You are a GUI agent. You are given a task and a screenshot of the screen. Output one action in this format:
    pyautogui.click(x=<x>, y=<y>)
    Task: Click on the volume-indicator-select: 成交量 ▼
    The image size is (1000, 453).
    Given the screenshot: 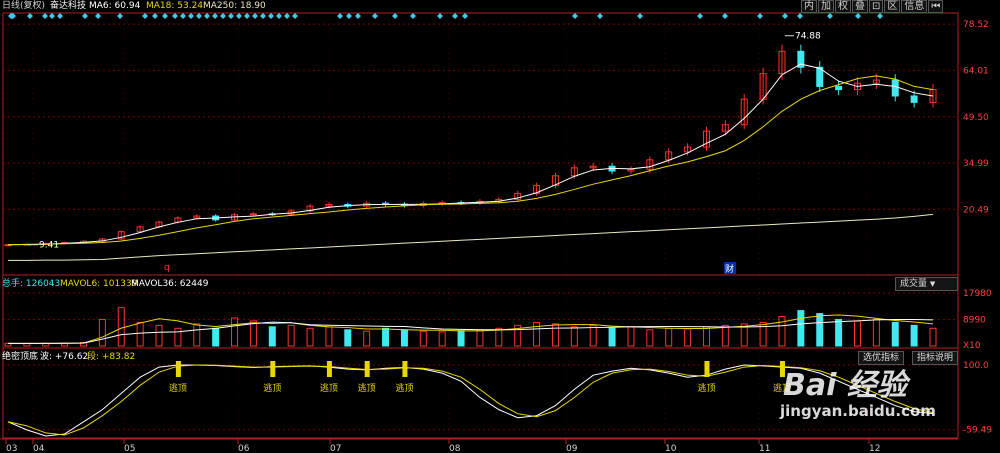 What is the action you would take?
    pyautogui.click(x=926, y=284)
    